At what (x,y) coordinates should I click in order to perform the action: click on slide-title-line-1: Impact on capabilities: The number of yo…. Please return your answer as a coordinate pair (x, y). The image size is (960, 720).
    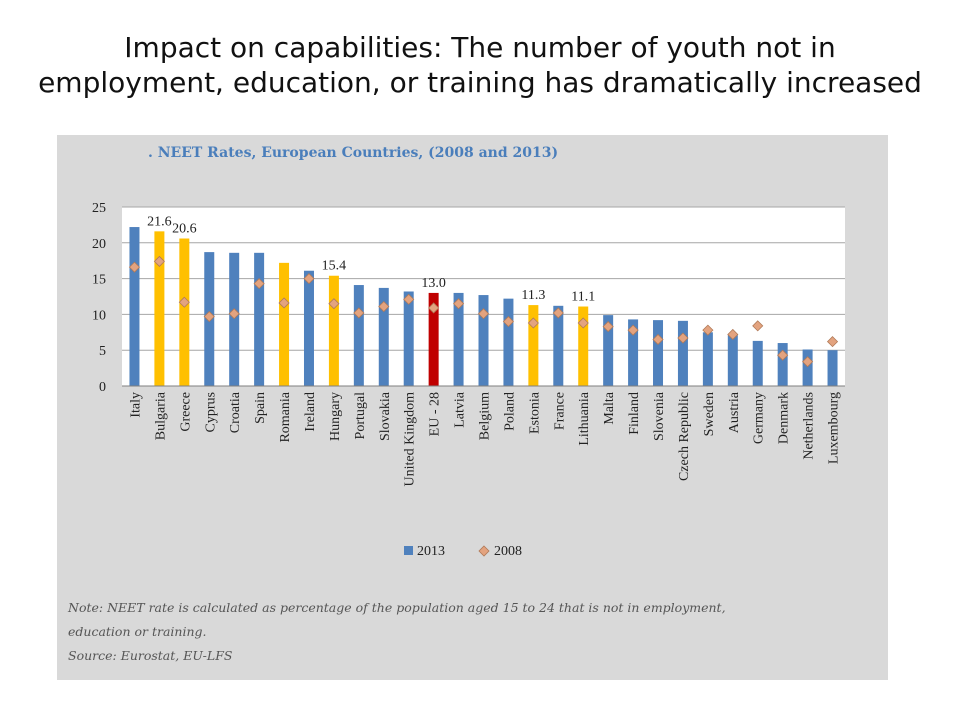
    Looking at the image, I should click on (480, 47).